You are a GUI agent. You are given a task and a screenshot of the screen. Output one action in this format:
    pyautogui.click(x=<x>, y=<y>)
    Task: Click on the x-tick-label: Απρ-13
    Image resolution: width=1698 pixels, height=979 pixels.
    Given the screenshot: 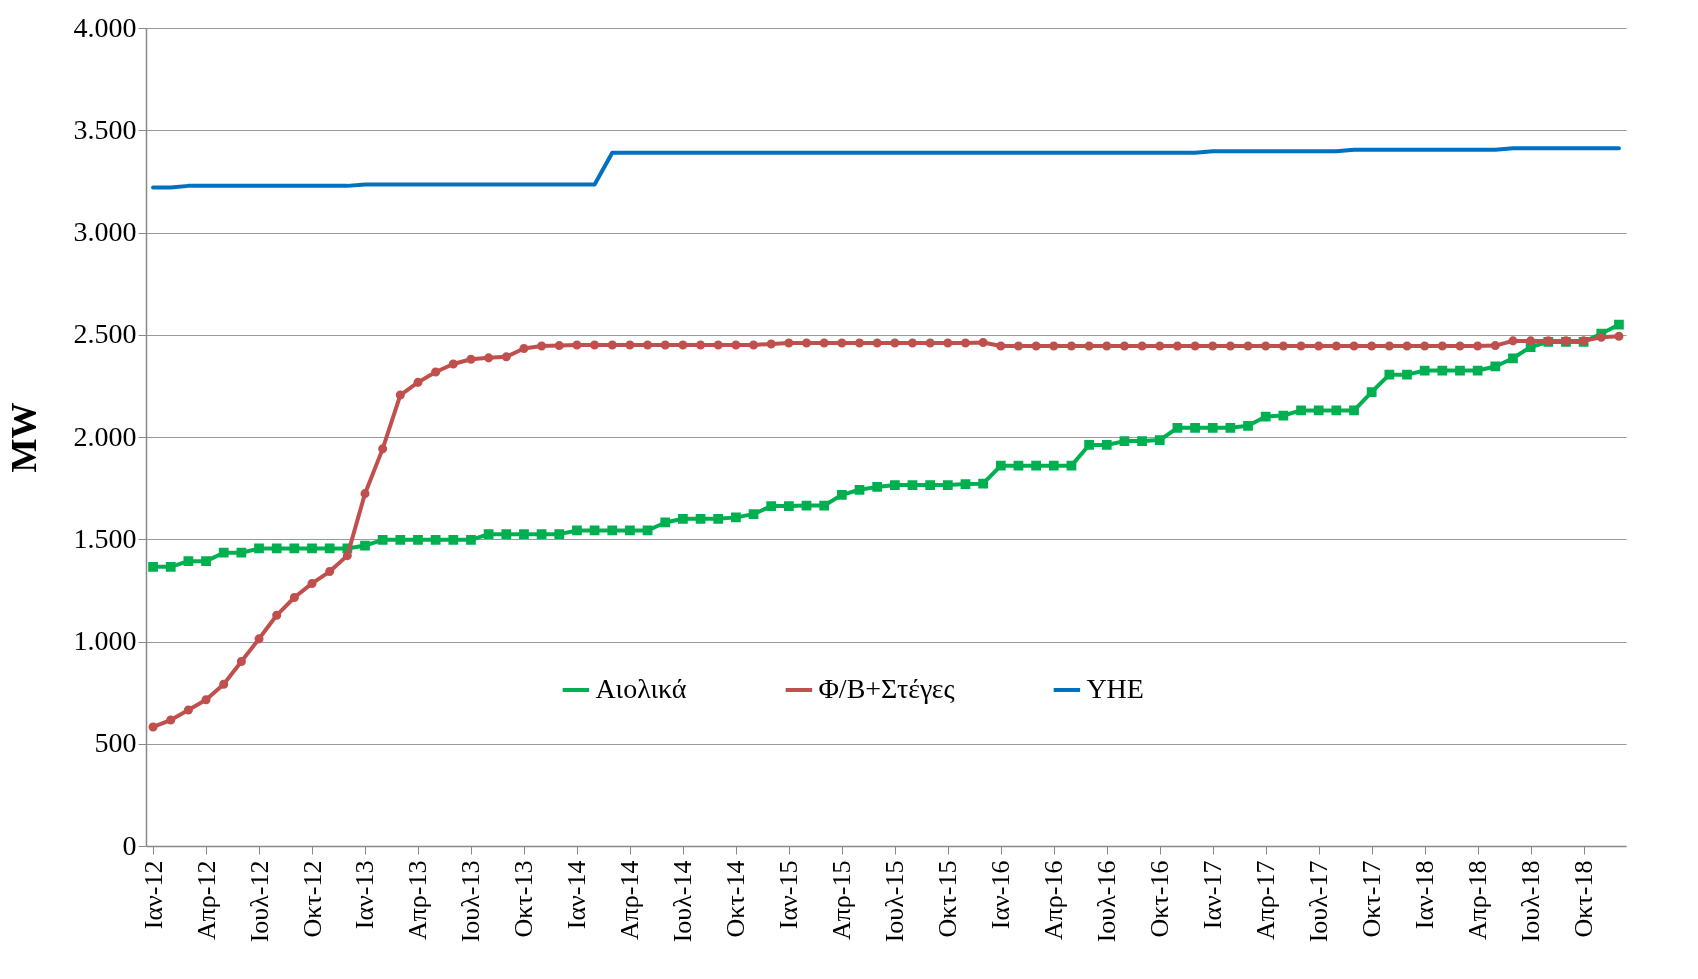 What is the action you would take?
    pyautogui.click(x=418, y=900)
    